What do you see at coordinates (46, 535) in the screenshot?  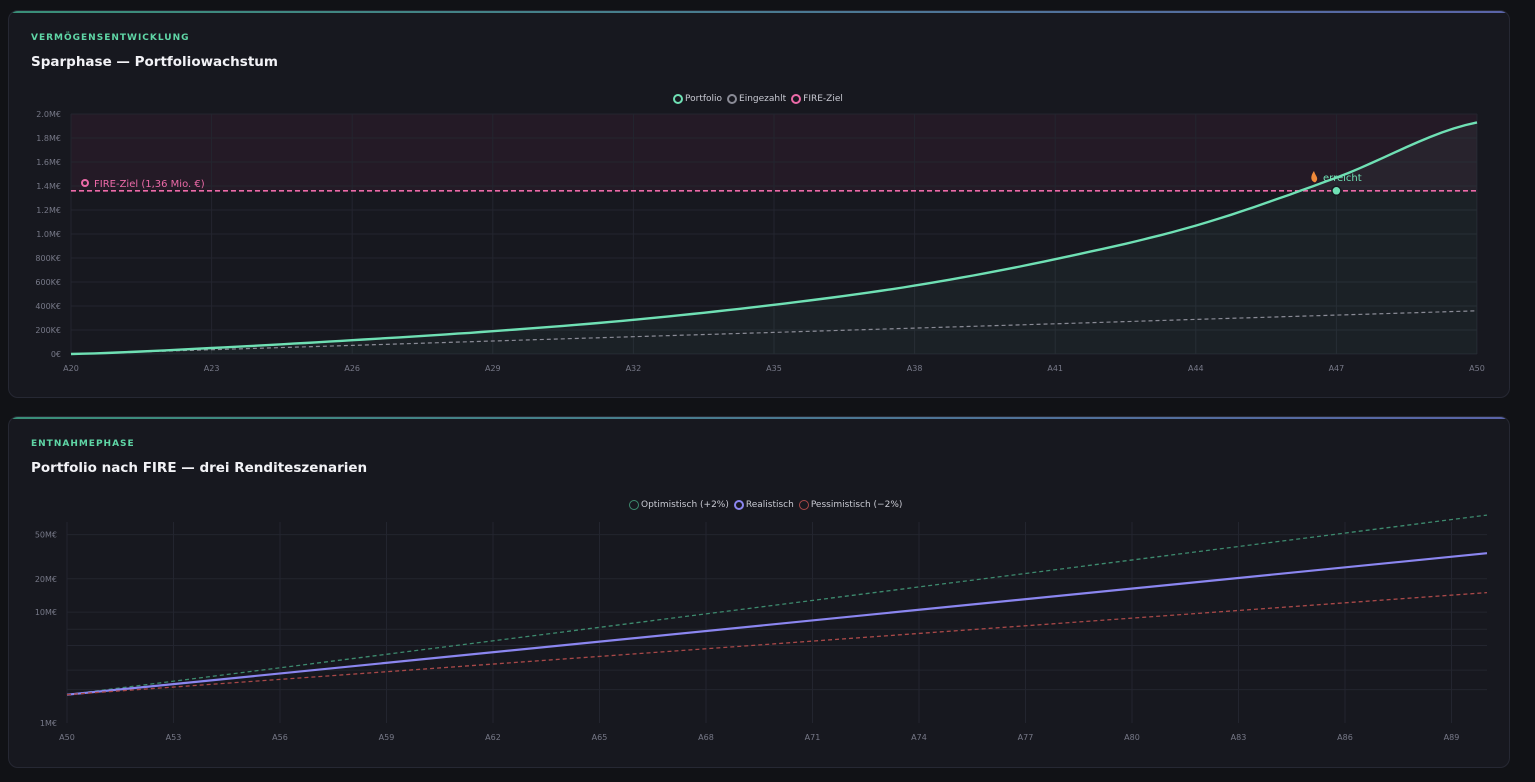 I see `y-tick-label: 50M€` at bounding box center [46, 535].